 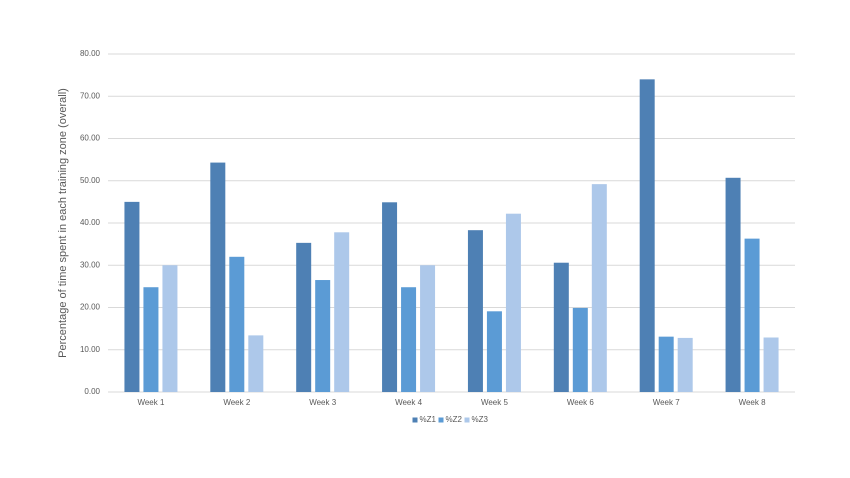 I want to click on y-tick-label: 50.00, so click(x=90, y=180).